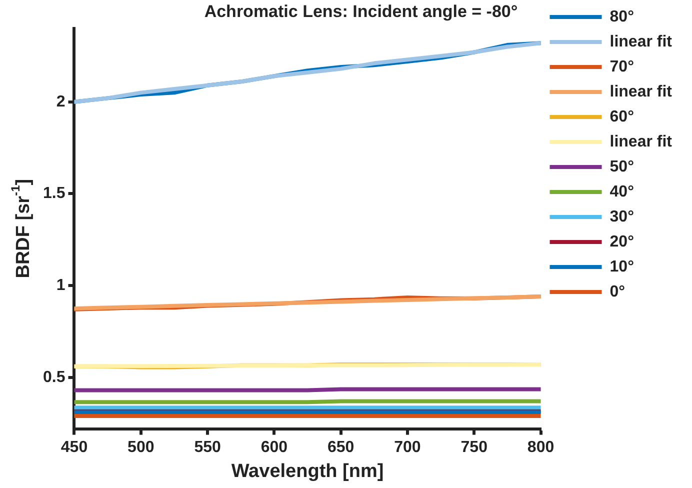  I want to click on legend-label: 50°, so click(622, 167).